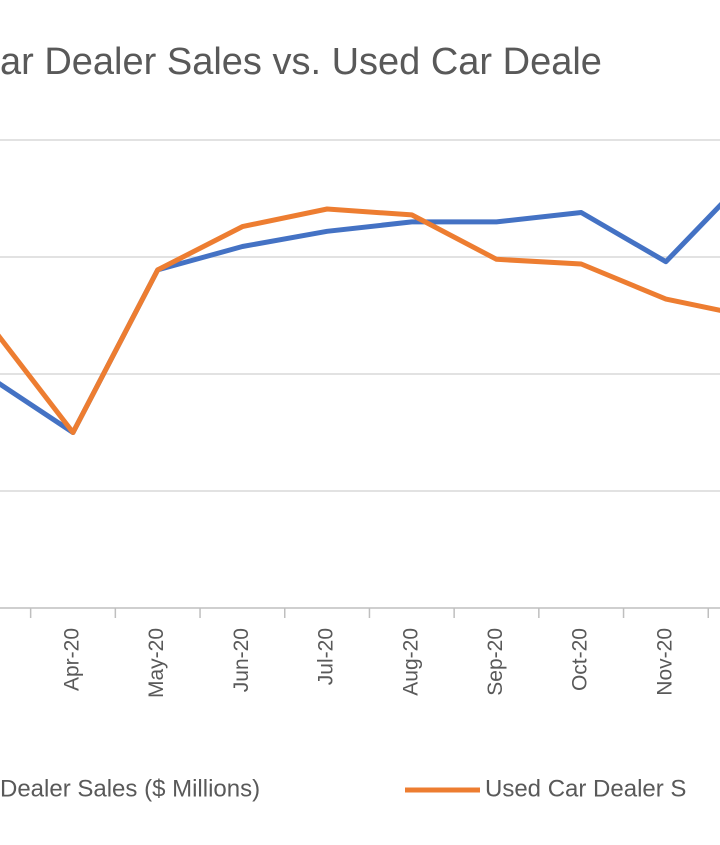 Image resolution: width=720 pixels, height=845 pixels. What do you see at coordinates (130, 788) in the screenshot?
I see `legend-label: Dealer Sales ($ Millions)` at bounding box center [130, 788].